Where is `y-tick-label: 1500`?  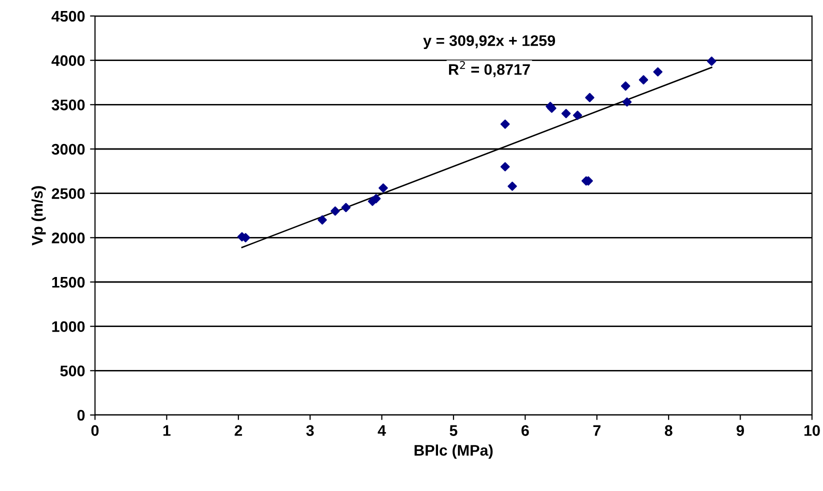 y-tick-label: 1500 is located at coordinates (68, 282).